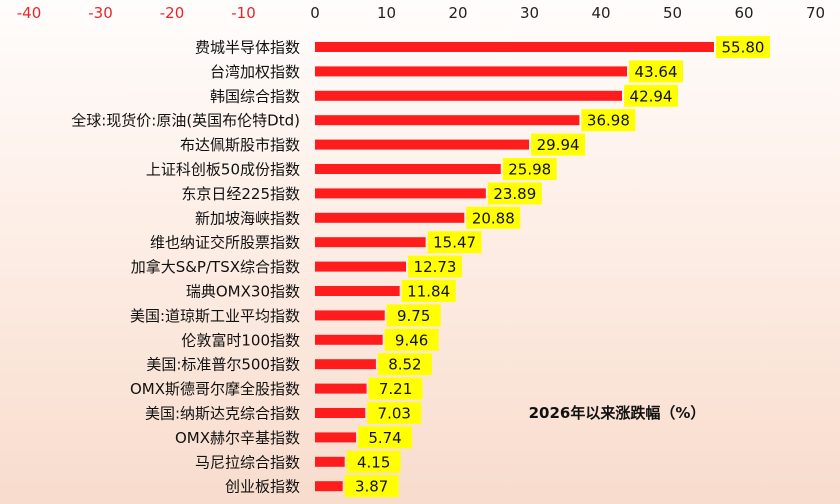 The width and height of the screenshot is (840, 504). What do you see at coordinates (262, 487) in the screenshot?
I see `category-label: 创业板指数` at bounding box center [262, 487].